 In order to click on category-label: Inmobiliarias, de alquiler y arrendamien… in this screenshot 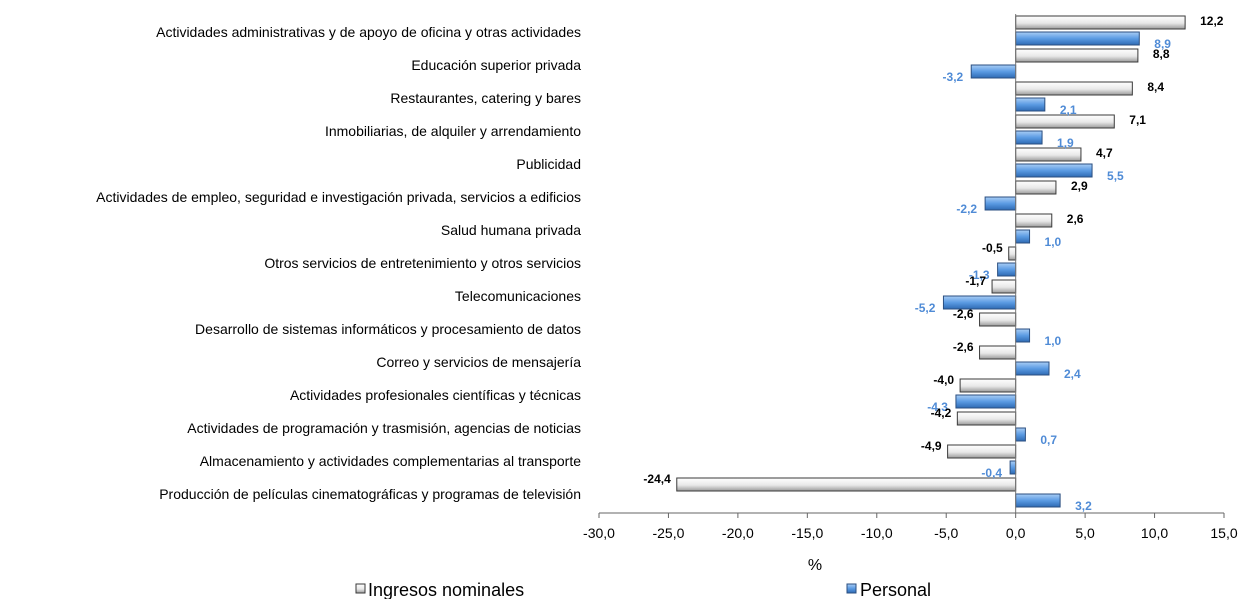, I will do `click(453, 131)`.